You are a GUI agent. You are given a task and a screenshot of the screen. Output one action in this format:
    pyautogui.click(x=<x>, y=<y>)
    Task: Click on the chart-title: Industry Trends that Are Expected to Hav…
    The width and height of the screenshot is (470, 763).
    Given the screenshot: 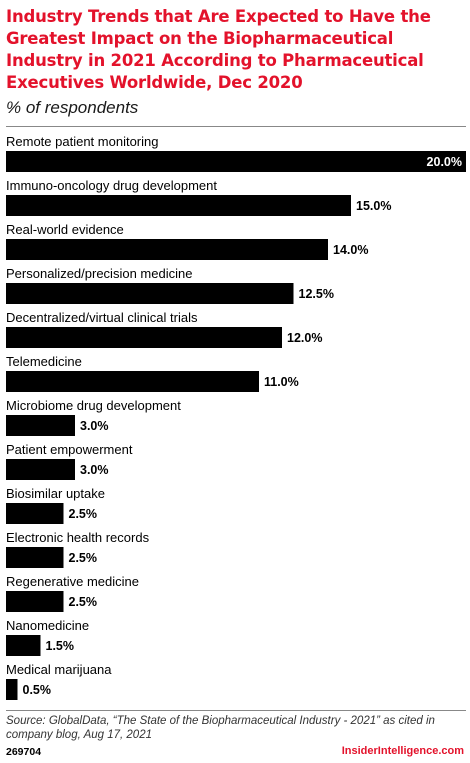 What is the action you would take?
    pyautogui.click(x=218, y=49)
    